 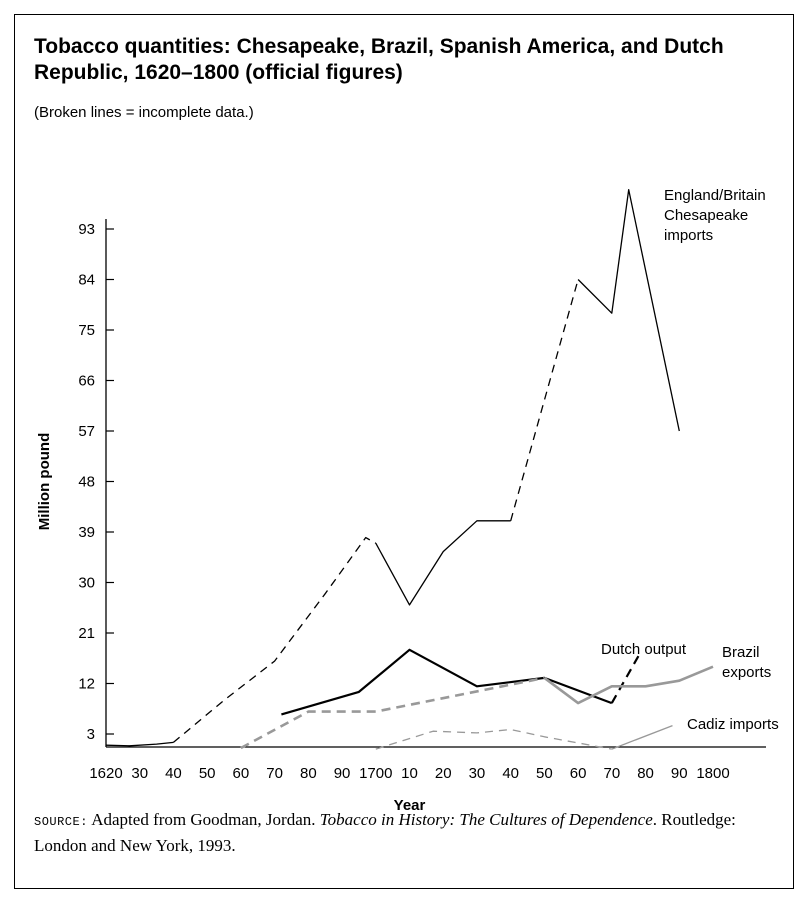 I want to click on chart-subtitle: (Broken lines = incomplete data.), so click(x=144, y=112).